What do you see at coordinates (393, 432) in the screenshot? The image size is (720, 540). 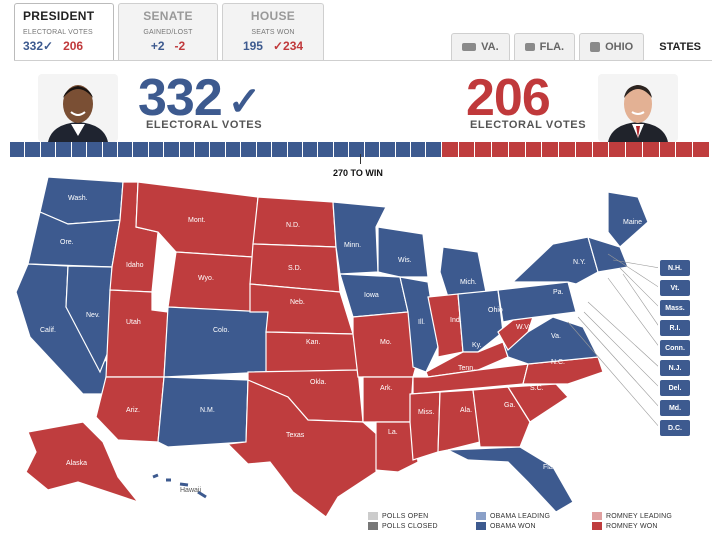 I see `state-label: La.` at bounding box center [393, 432].